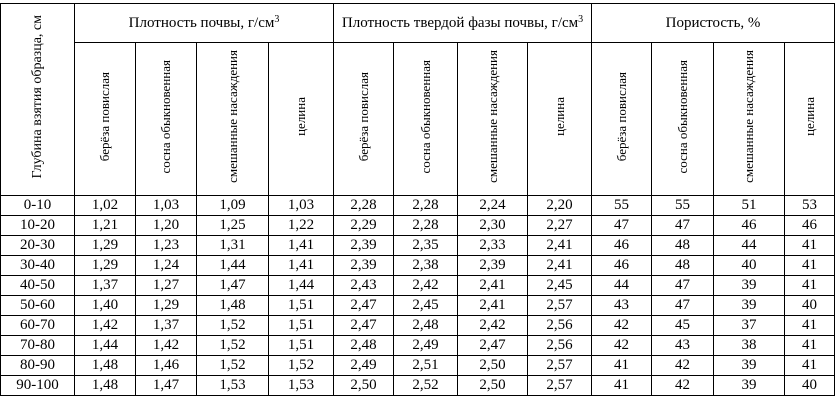 The height and width of the screenshot is (408, 835). I want to click on group-header-porosity: Пористость, %, so click(713, 23).